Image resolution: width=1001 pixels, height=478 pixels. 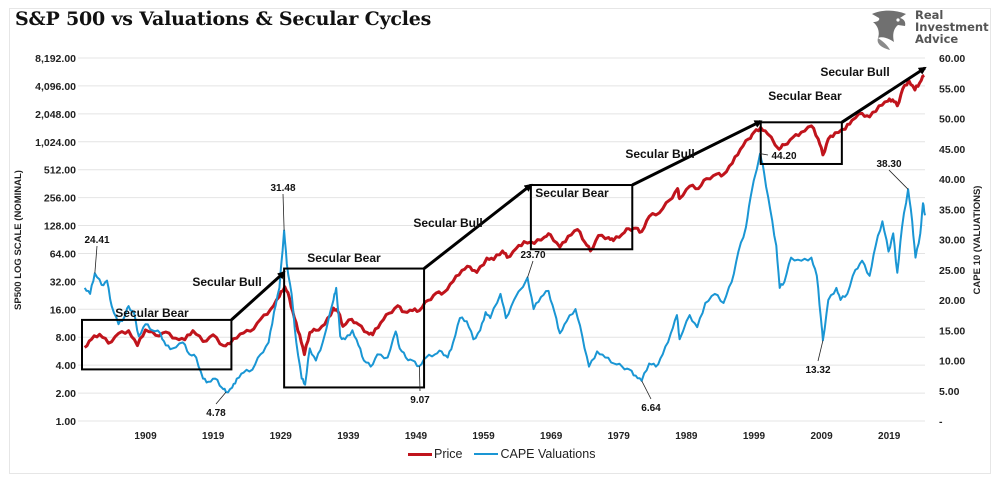 I want to click on x-tick-label: 2019, so click(x=889, y=436).